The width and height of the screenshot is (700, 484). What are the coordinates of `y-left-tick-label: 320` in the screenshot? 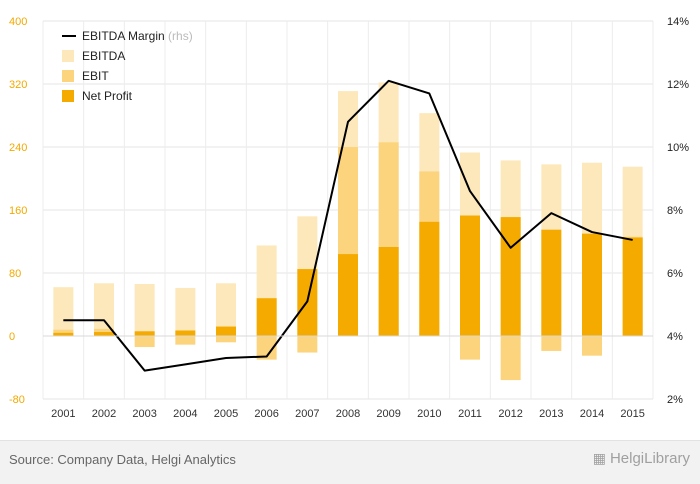 It's located at (18, 85).